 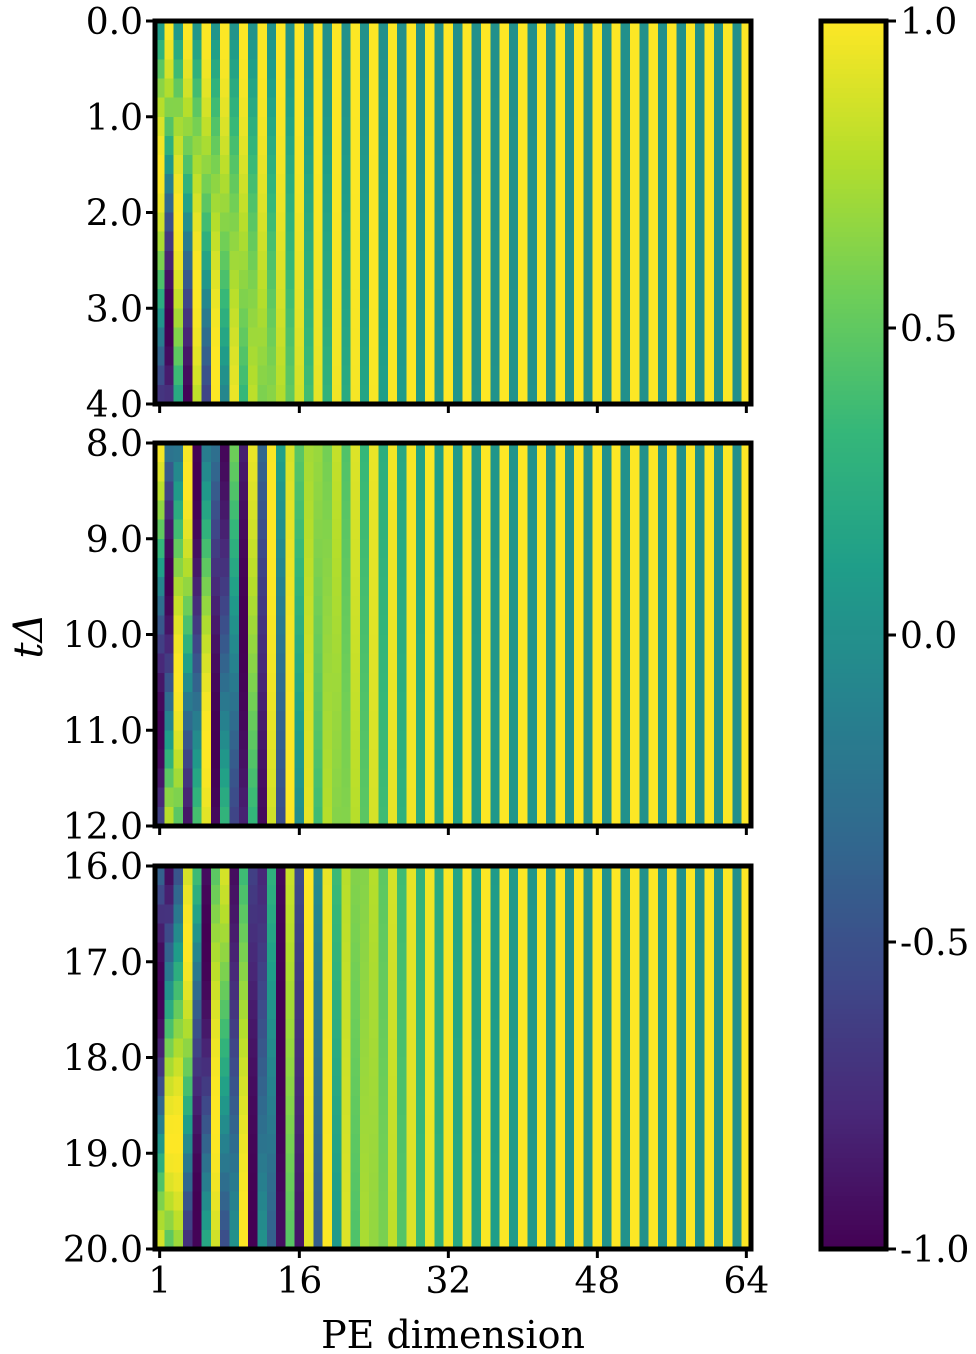 I want to click on x-tick-label: 32, so click(x=448, y=1281).